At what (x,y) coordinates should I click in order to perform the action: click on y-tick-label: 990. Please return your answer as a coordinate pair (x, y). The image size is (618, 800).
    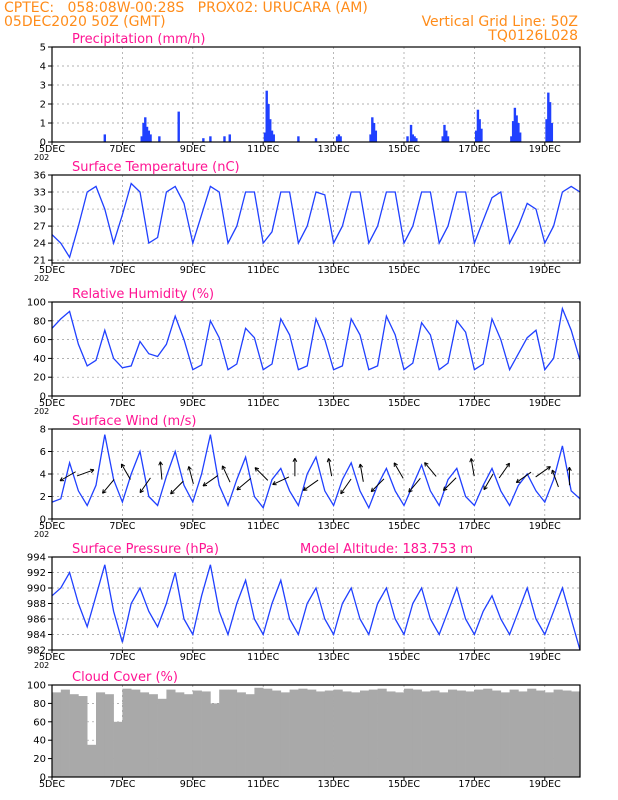
    Looking at the image, I should click on (36, 589).